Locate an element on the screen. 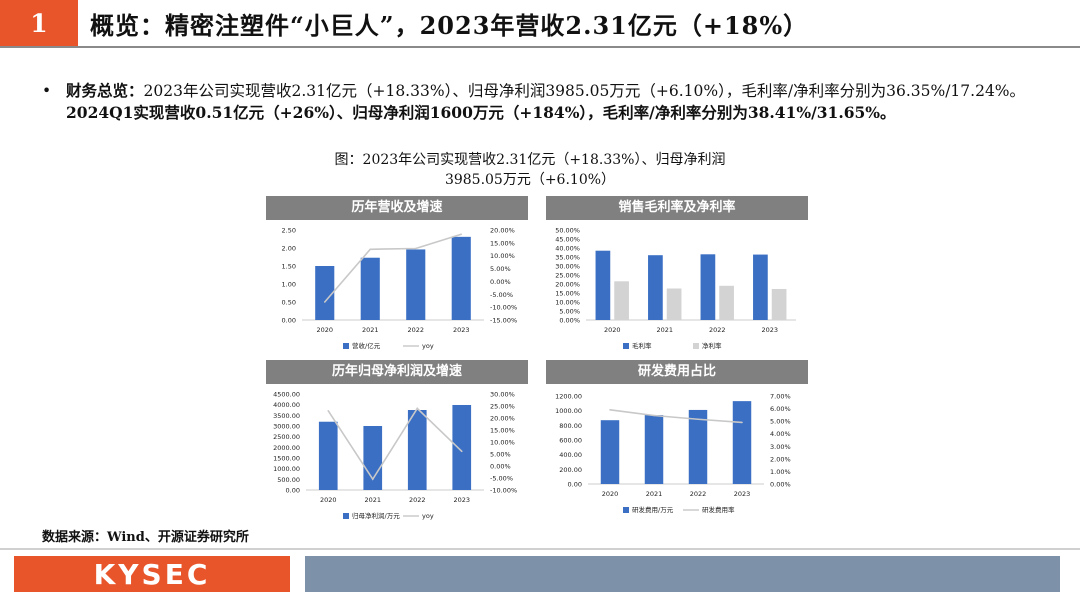 The image size is (1080, 607). left-tick-label: 1.50 is located at coordinates (289, 267).